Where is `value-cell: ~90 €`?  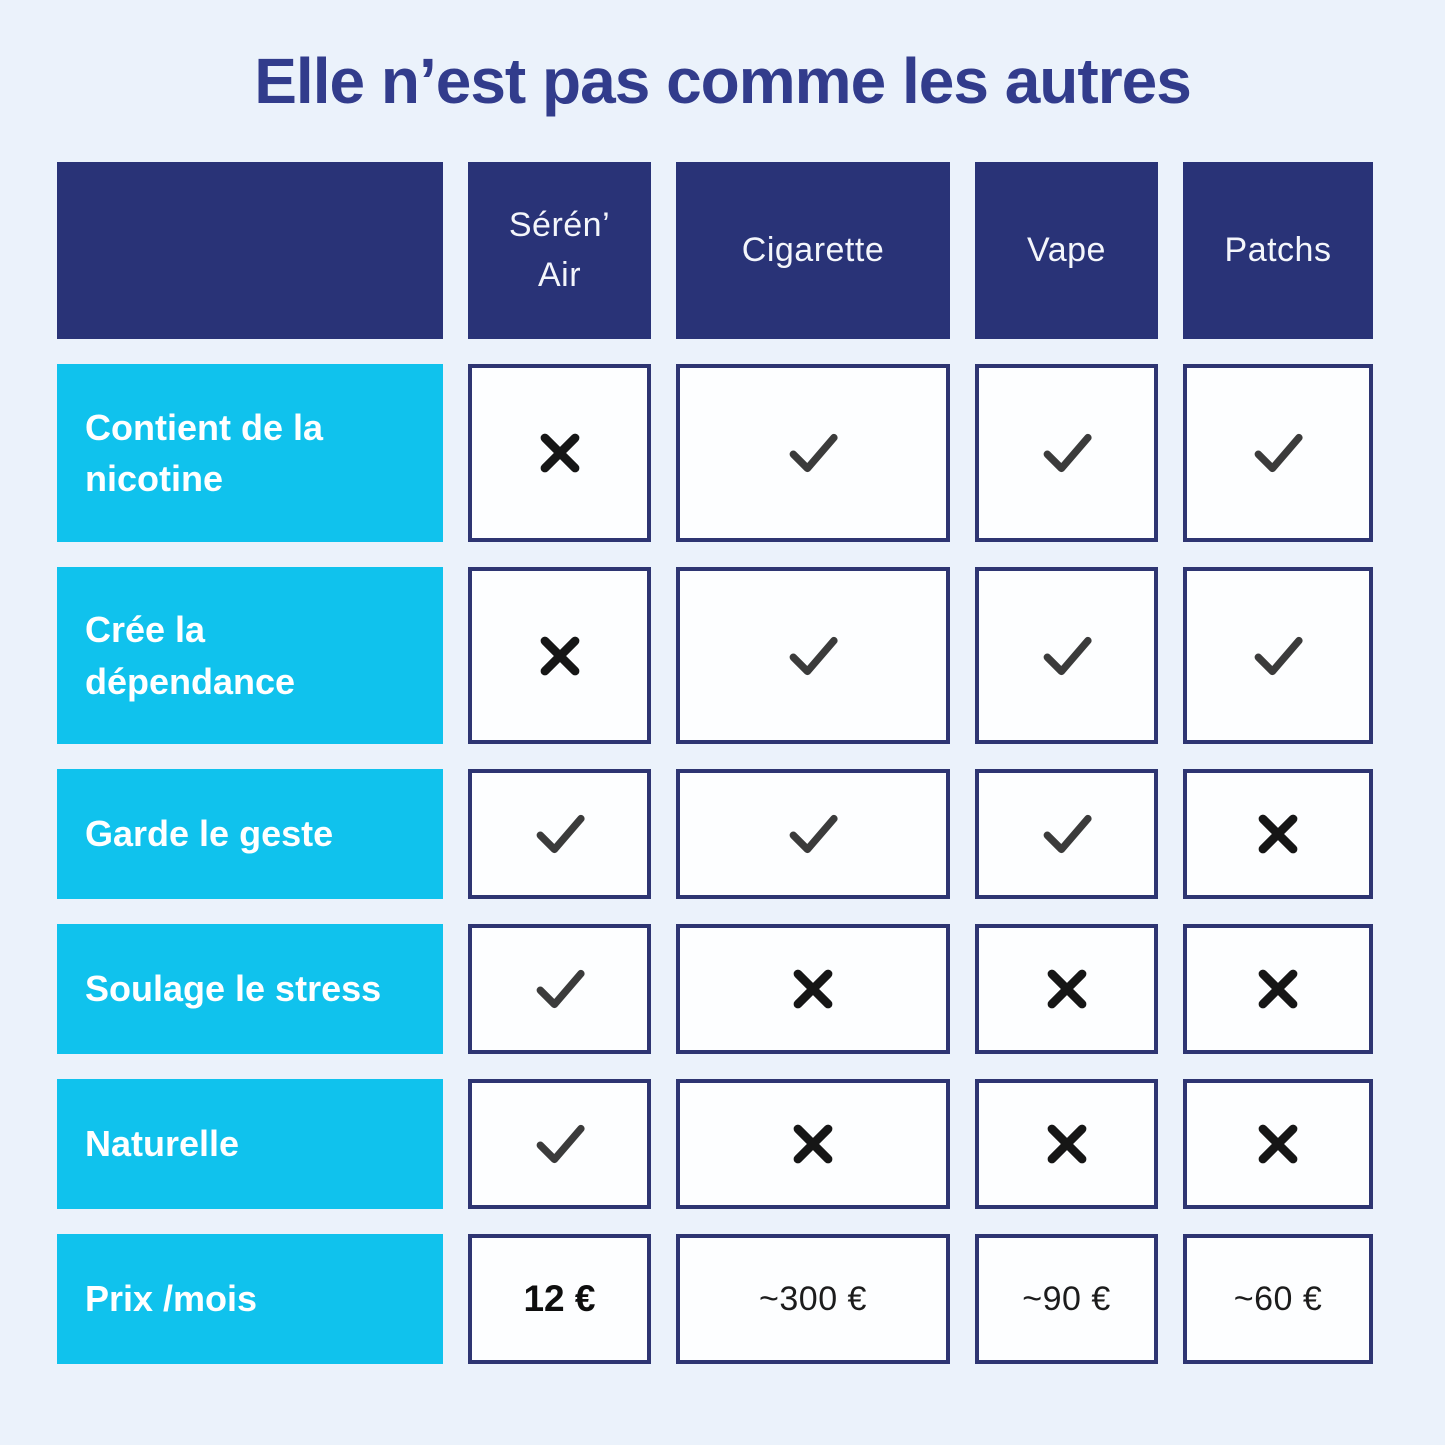 value-cell: ~90 € is located at coordinates (1066, 1299).